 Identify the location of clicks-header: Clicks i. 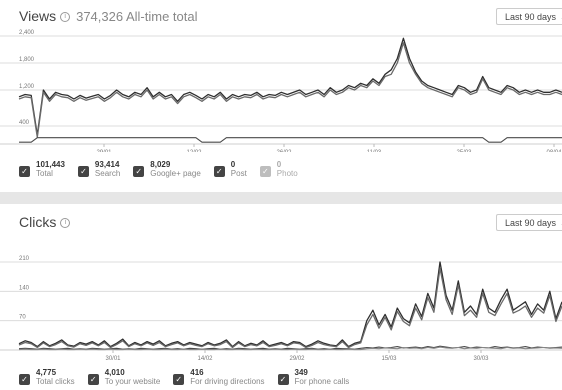
(45, 222).